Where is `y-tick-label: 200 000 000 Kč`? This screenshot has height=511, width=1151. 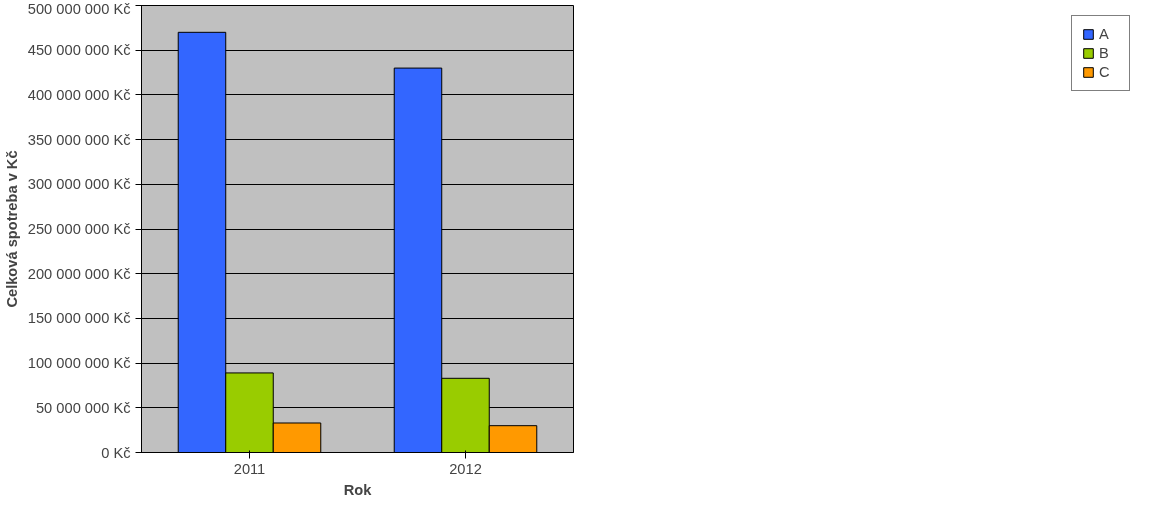 y-tick-label: 200 000 000 Kč is located at coordinates (79, 273).